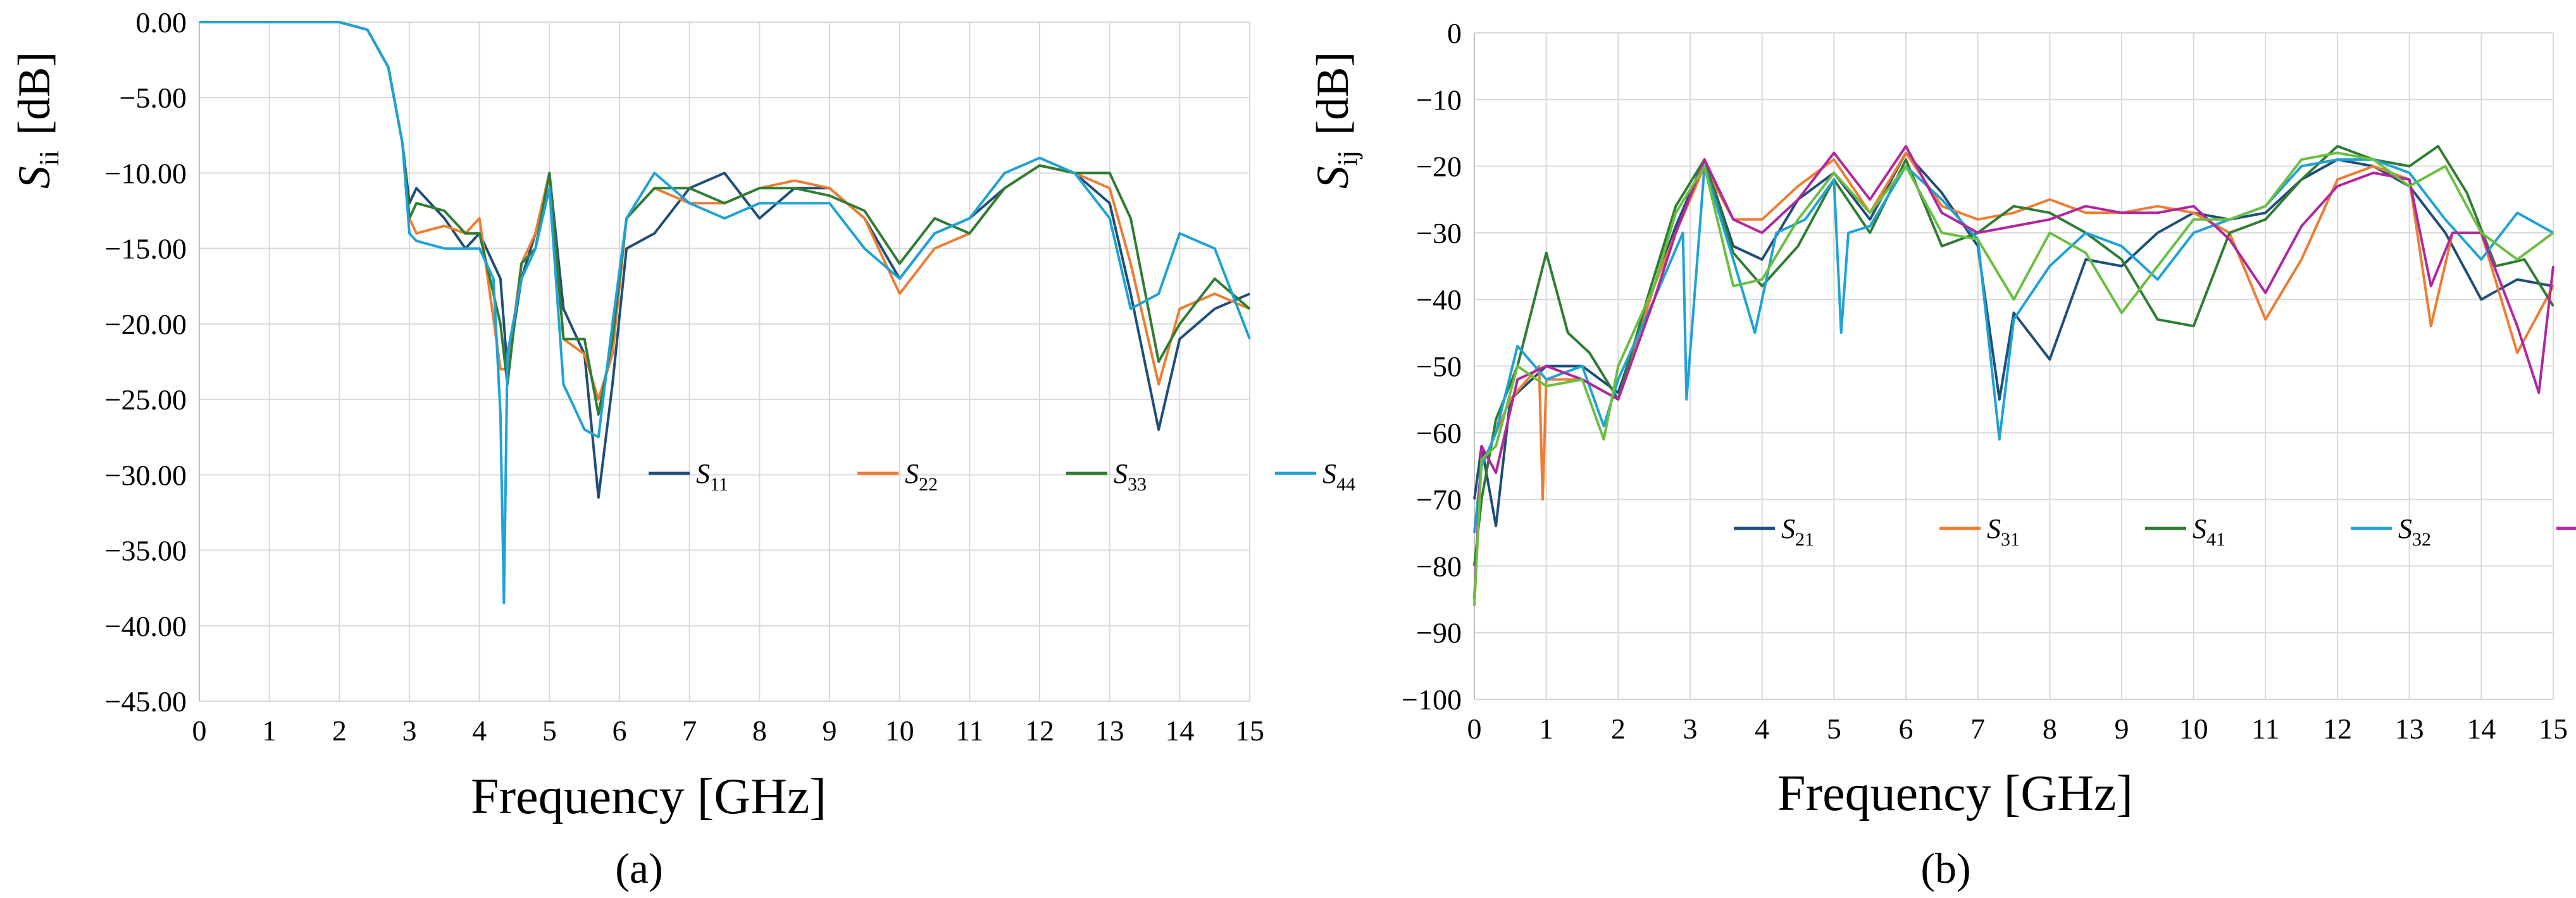  I want to click on panel-b-x-tick-label: 3, so click(1691, 729).